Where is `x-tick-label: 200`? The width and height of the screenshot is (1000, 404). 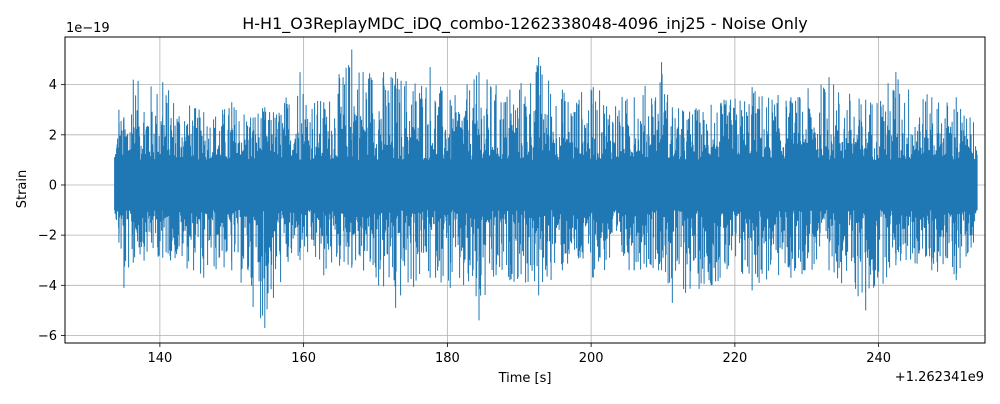
x-tick-label: 200 is located at coordinates (591, 358).